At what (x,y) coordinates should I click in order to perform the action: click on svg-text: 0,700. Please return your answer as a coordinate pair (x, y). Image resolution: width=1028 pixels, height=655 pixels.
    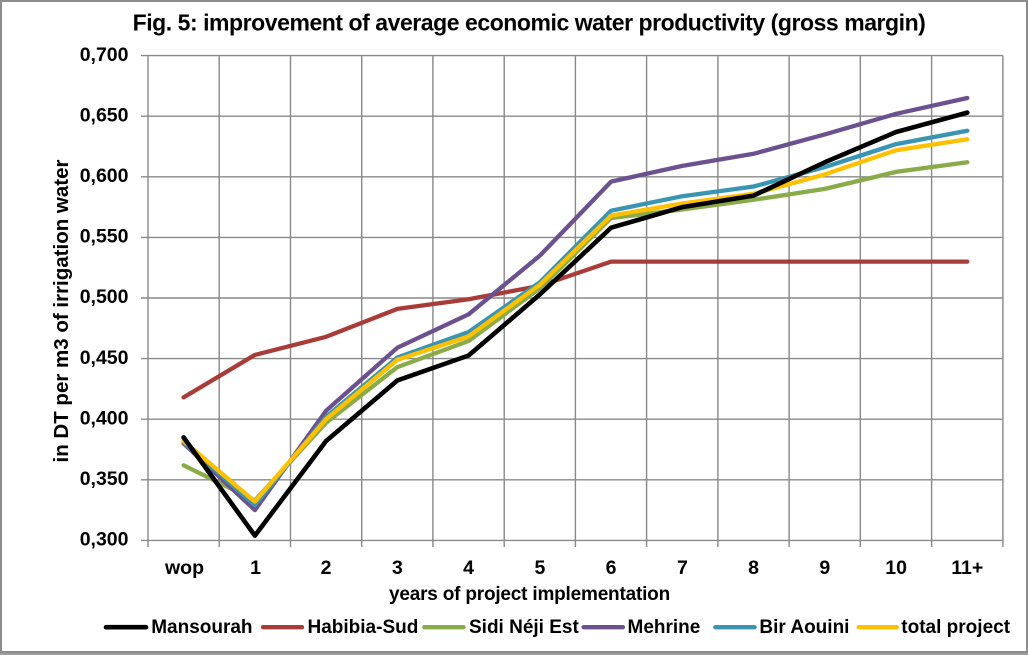
    Looking at the image, I should click on (104, 55).